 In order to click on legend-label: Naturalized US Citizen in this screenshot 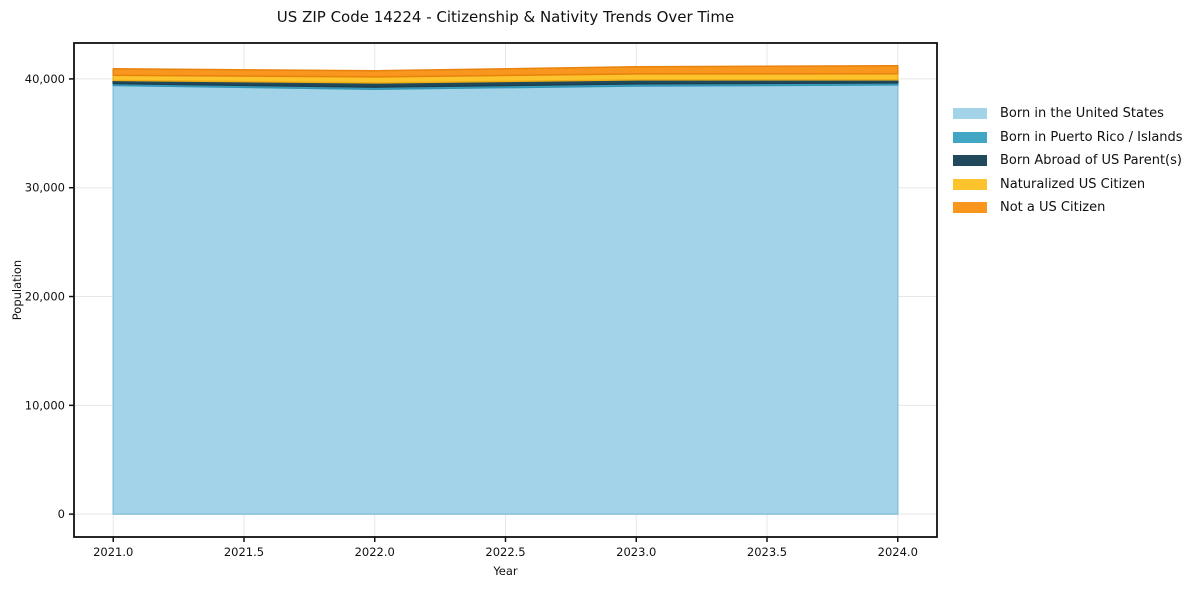, I will do `click(1073, 184)`.